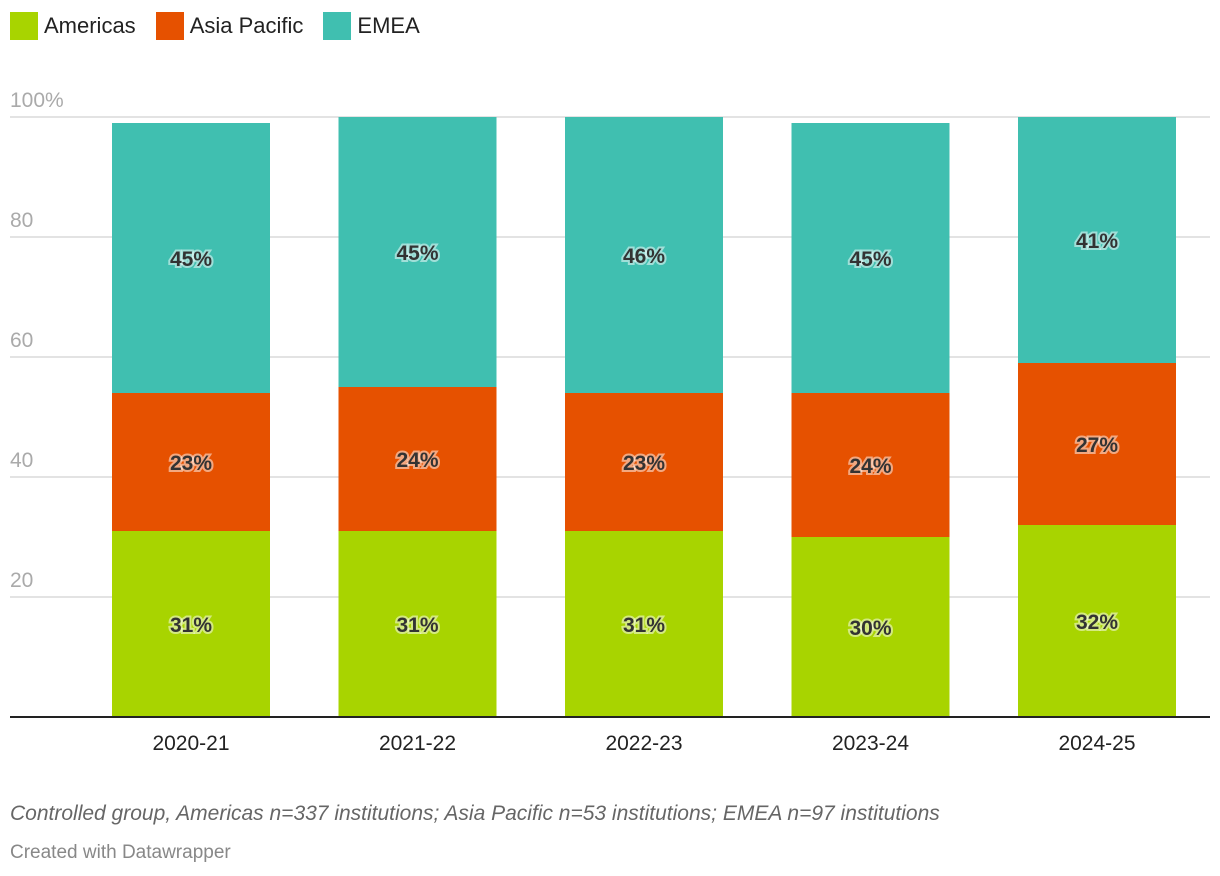  What do you see at coordinates (388, 25) in the screenshot?
I see `legend-label: EMEA` at bounding box center [388, 25].